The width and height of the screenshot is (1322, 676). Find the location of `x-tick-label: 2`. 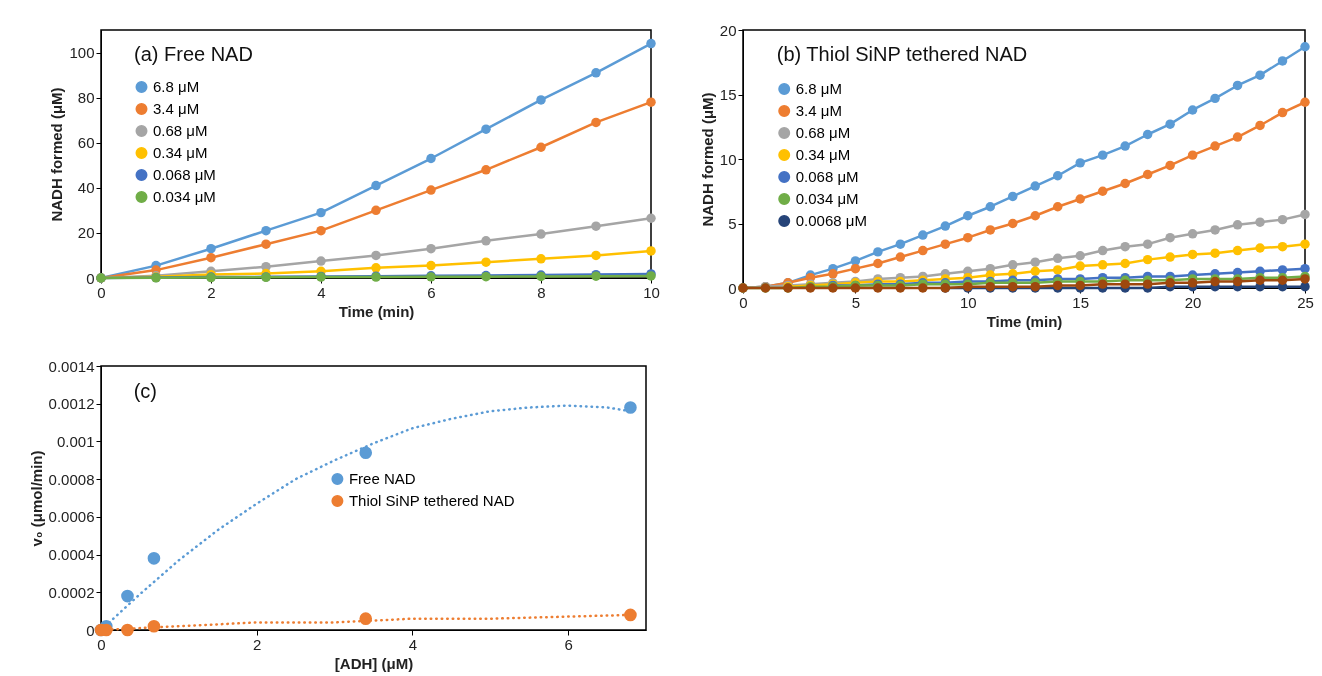

x-tick-label: 2 is located at coordinates (257, 644).